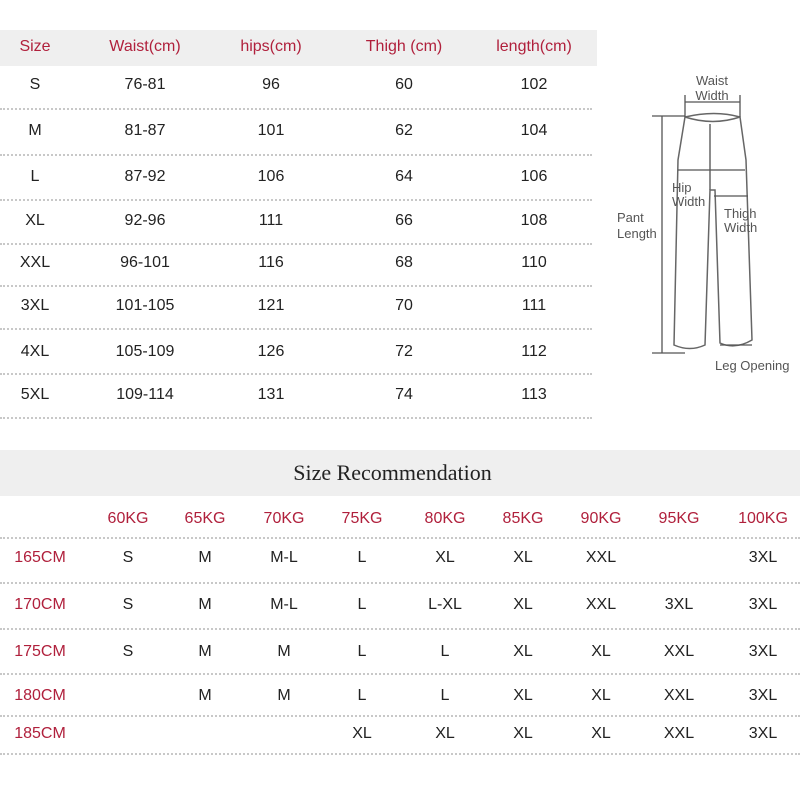 The height and width of the screenshot is (800, 800). What do you see at coordinates (35, 130) in the screenshot?
I see `size-label: M` at bounding box center [35, 130].